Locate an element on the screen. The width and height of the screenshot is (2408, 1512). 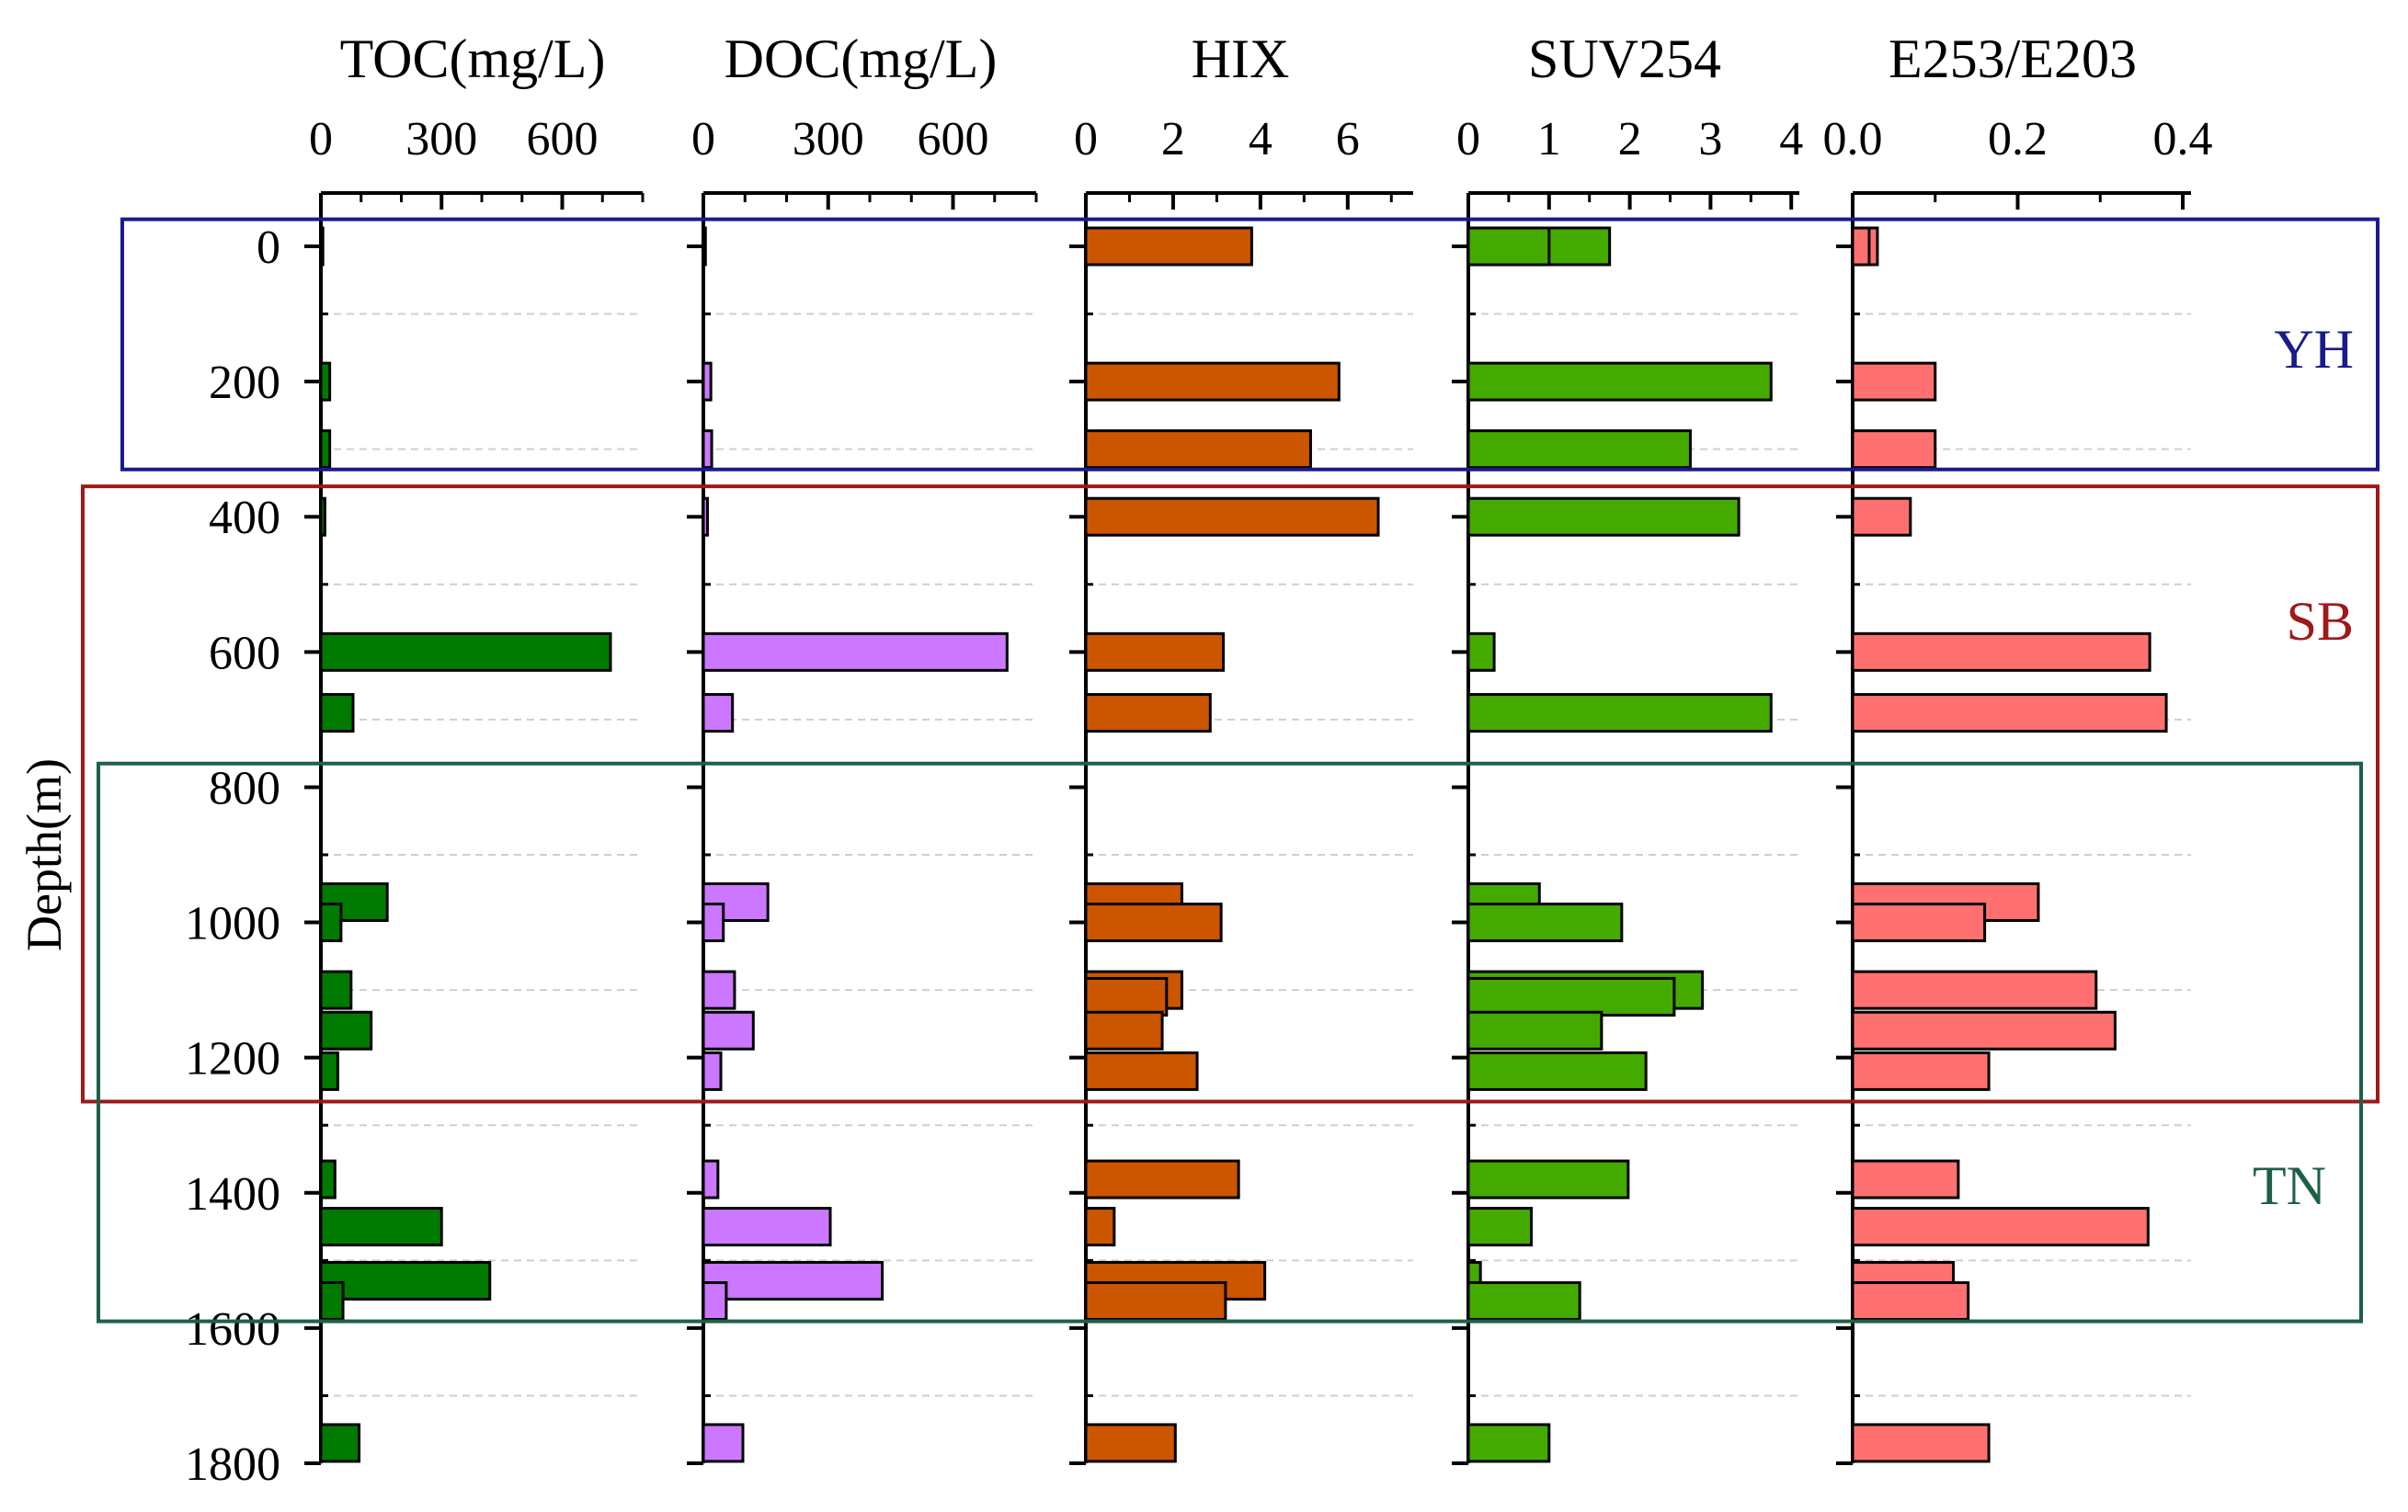
y-tick-label: 800 is located at coordinates (244, 788).